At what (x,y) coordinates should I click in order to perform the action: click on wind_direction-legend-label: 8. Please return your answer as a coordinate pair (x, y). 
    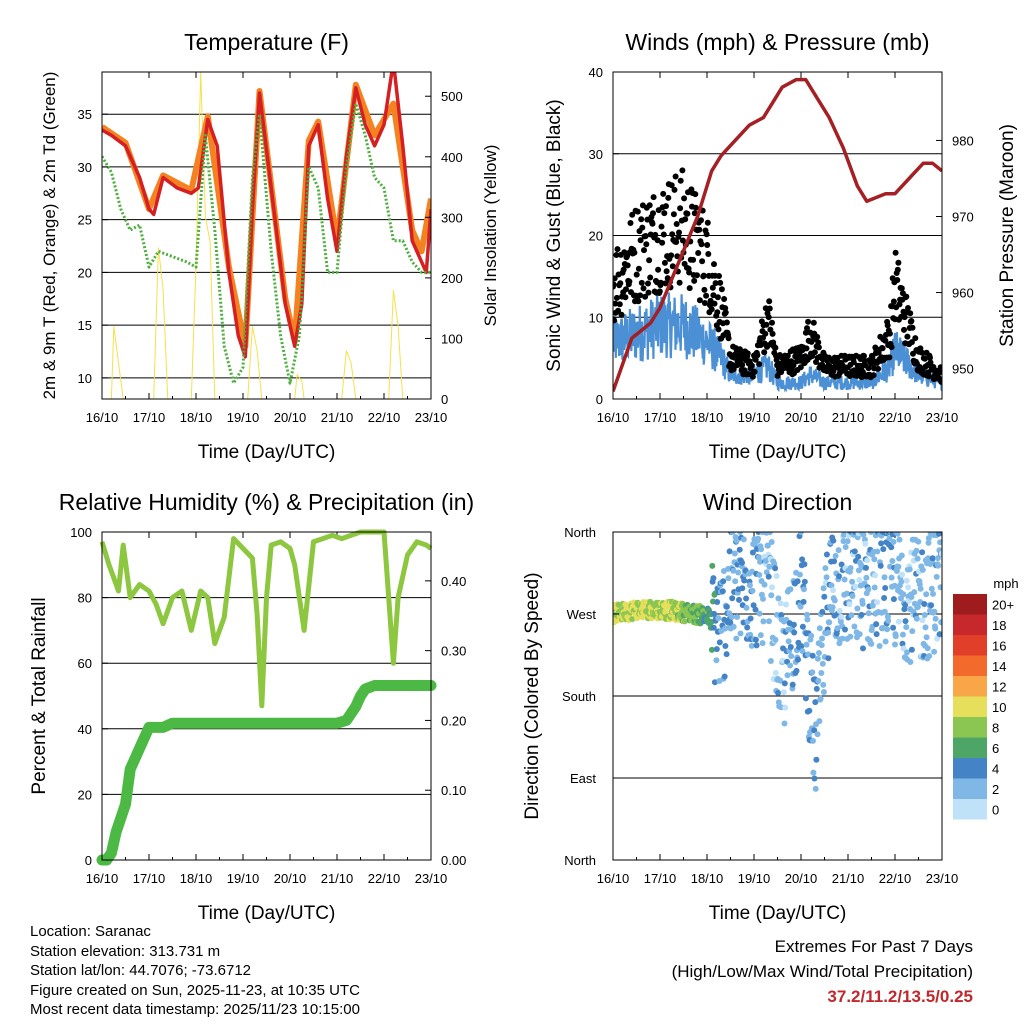
    Looking at the image, I should click on (995, 727).